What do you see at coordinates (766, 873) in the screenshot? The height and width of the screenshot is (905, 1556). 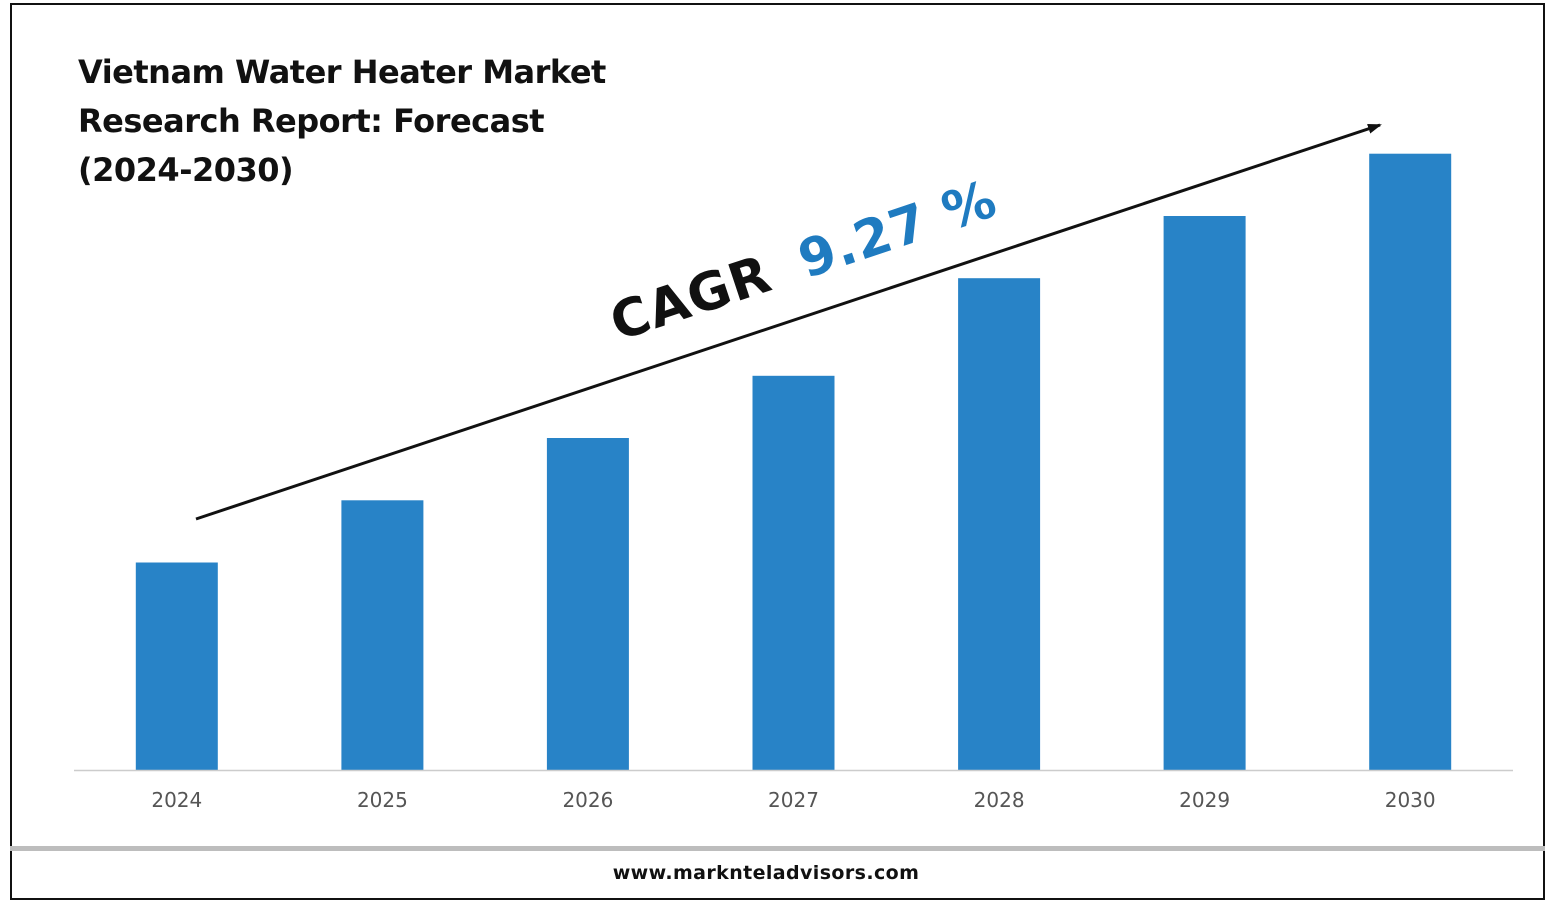 I see `footer-url: www.marknteladvisors.com` at bounding box center [766, 873].